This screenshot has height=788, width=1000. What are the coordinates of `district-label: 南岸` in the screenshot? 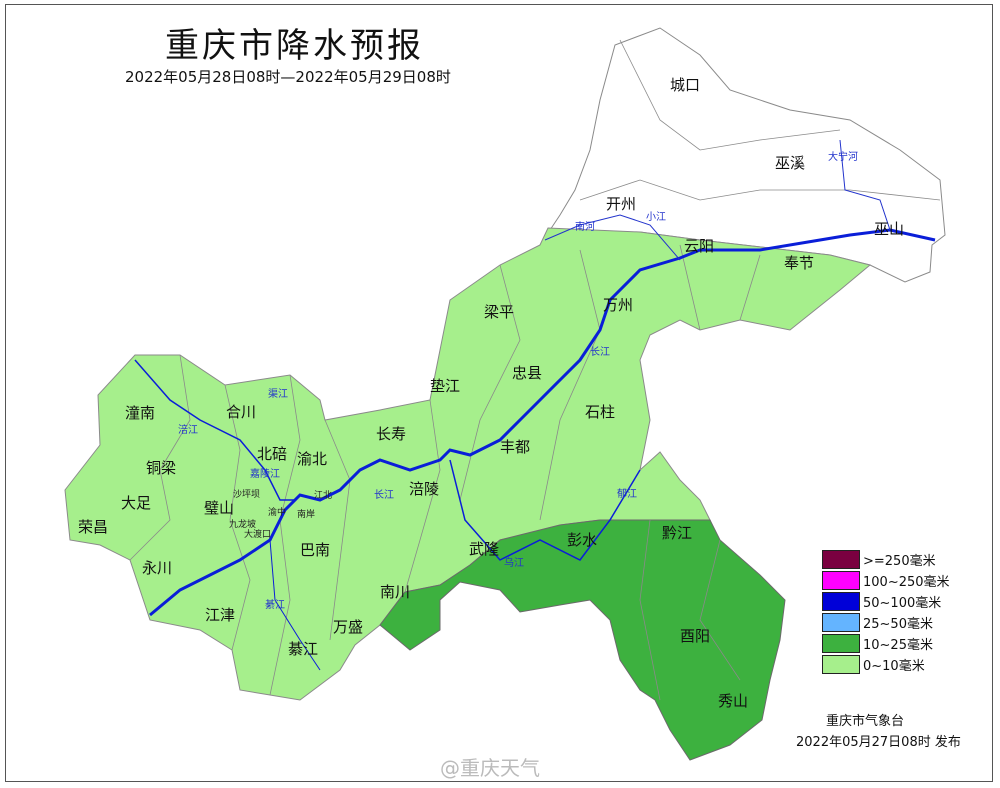 It's located at (306, 514).